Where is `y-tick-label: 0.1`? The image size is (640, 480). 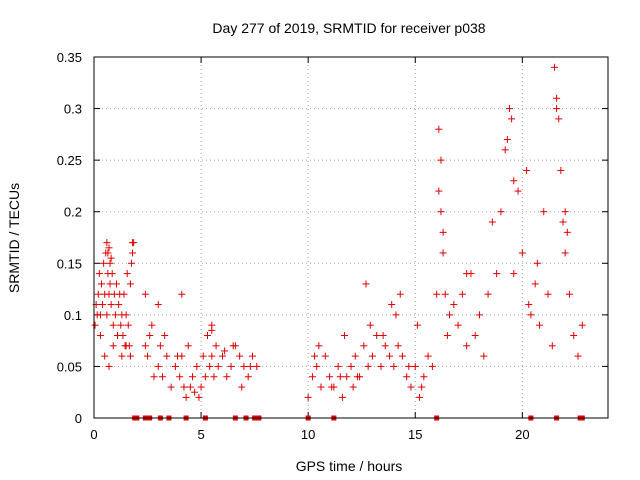
y-tick-label: 0.1 is located at coordinates (73, 315).